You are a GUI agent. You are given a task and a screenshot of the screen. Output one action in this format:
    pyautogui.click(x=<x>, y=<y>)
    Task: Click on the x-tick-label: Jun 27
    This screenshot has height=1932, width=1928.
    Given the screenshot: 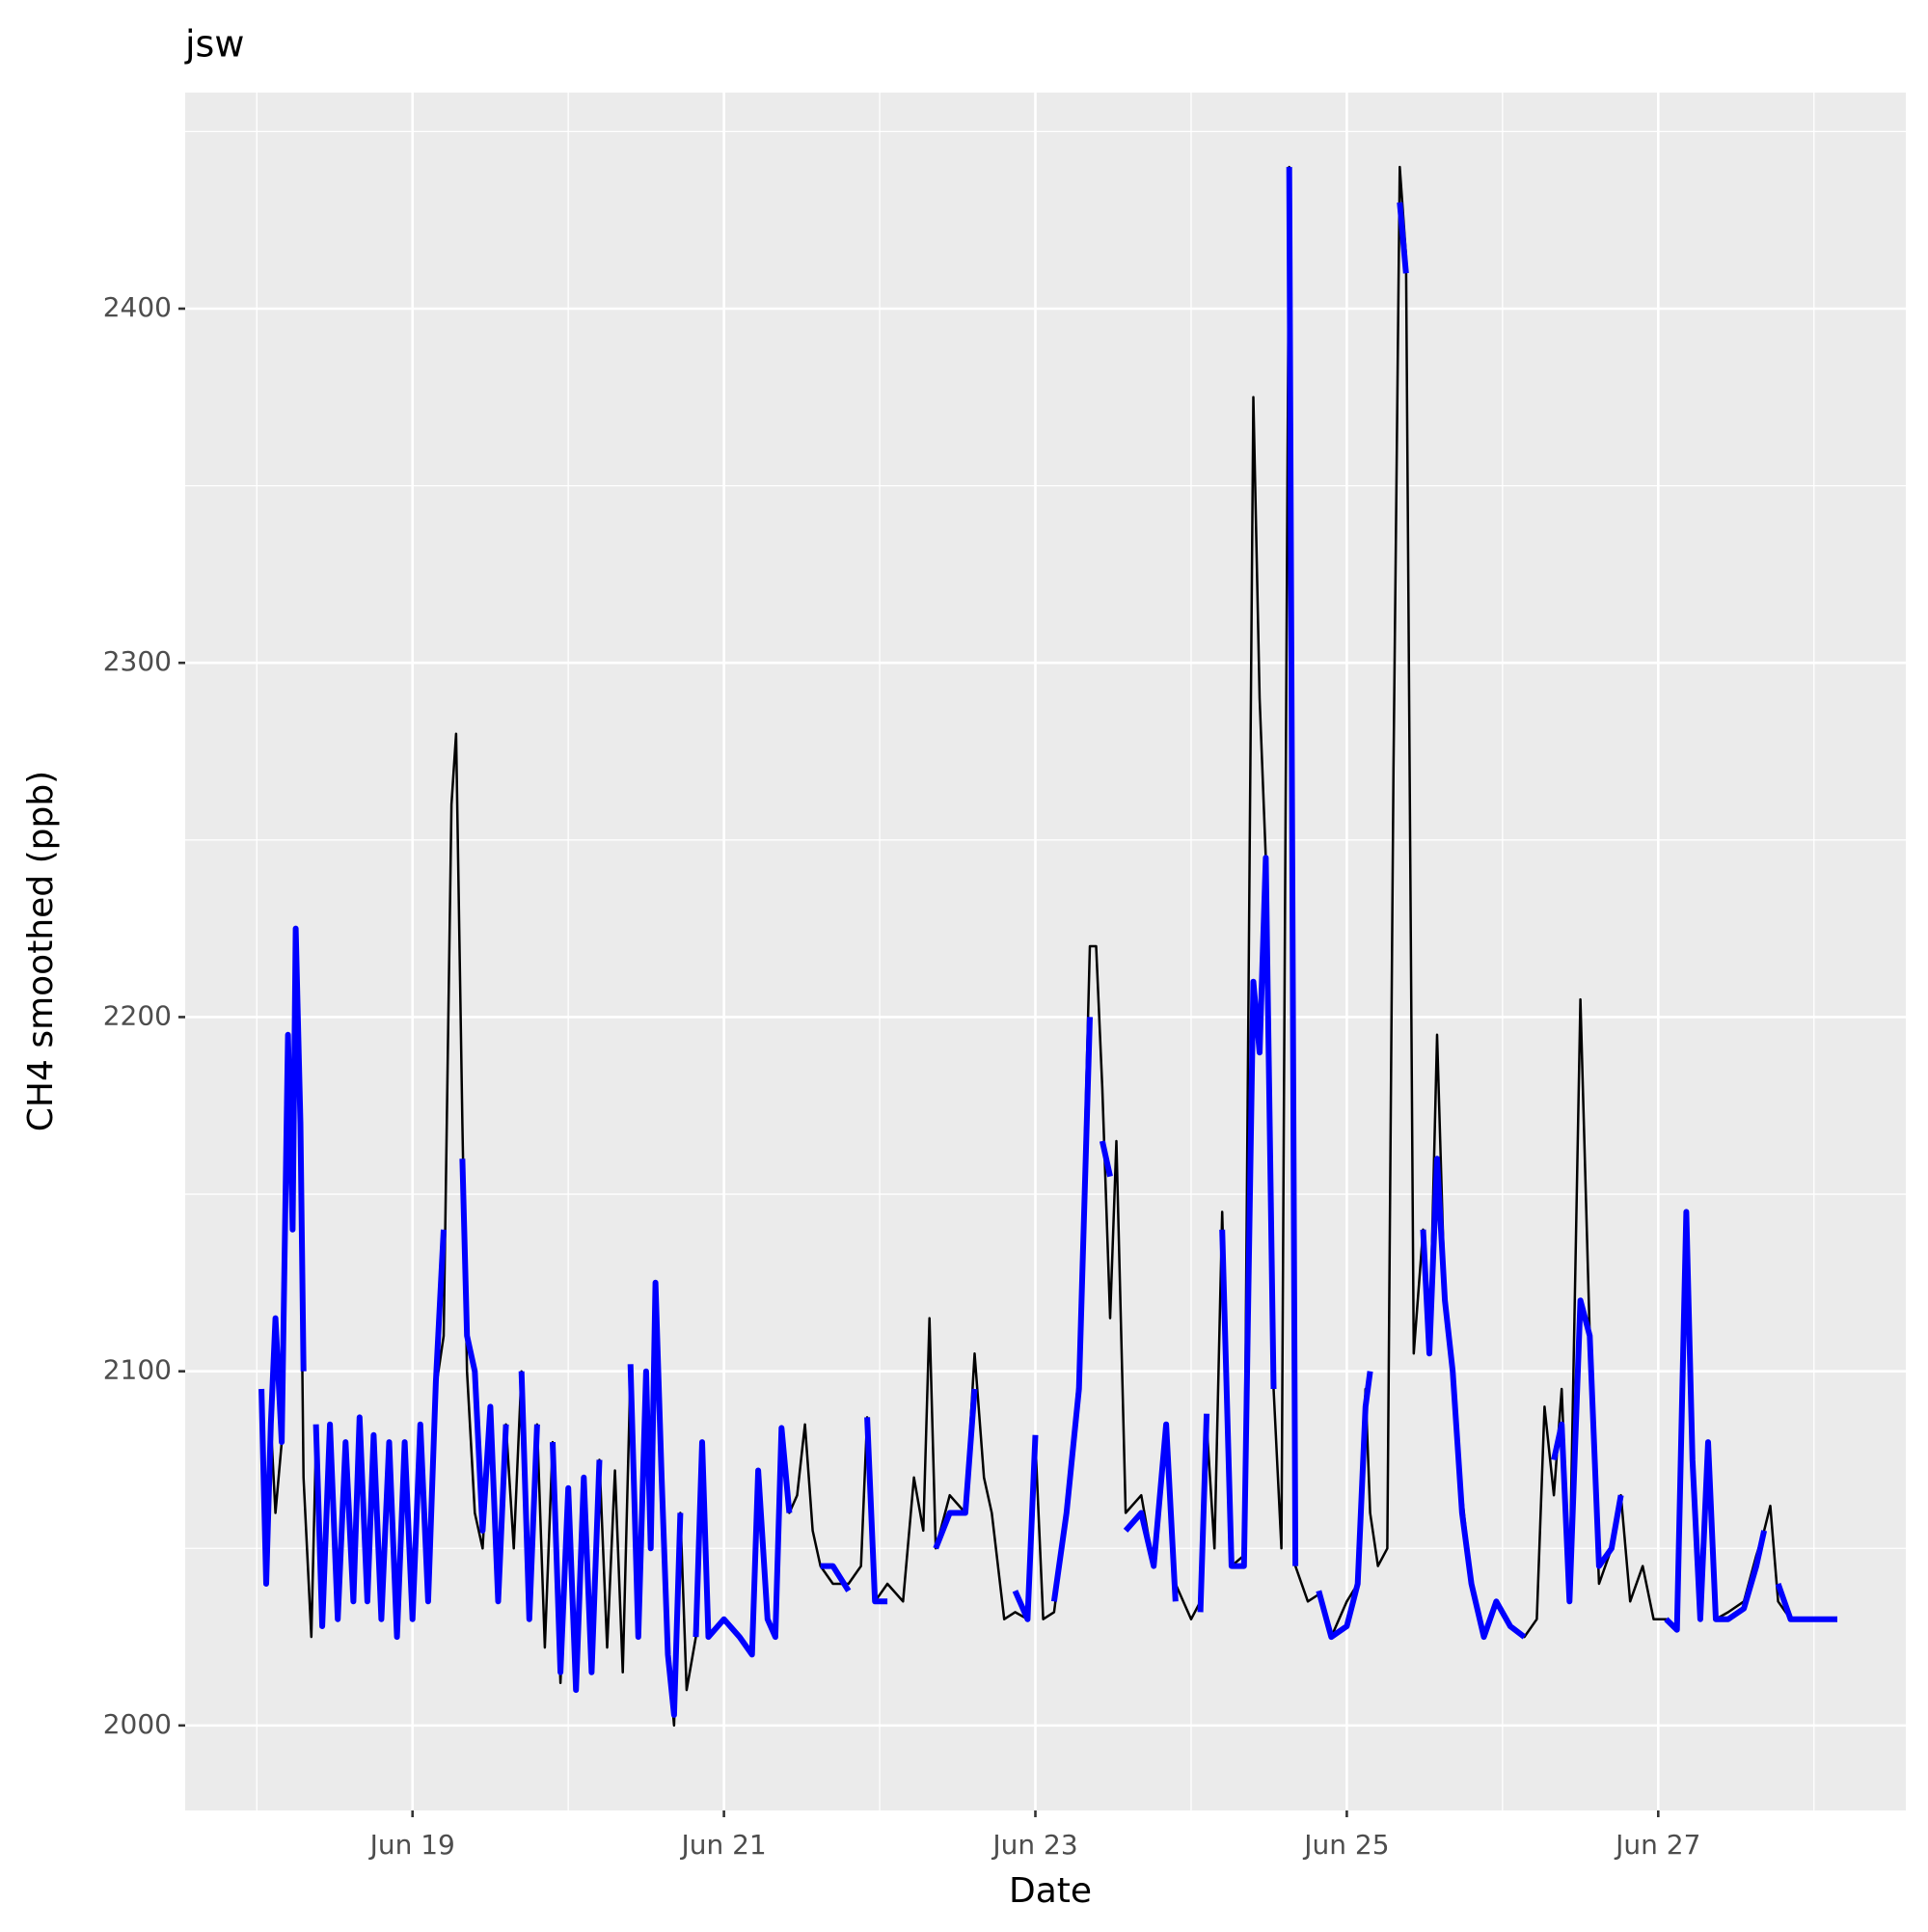 What is the action you would take?
    pyautogui.click(x=1657, y=1845)
    